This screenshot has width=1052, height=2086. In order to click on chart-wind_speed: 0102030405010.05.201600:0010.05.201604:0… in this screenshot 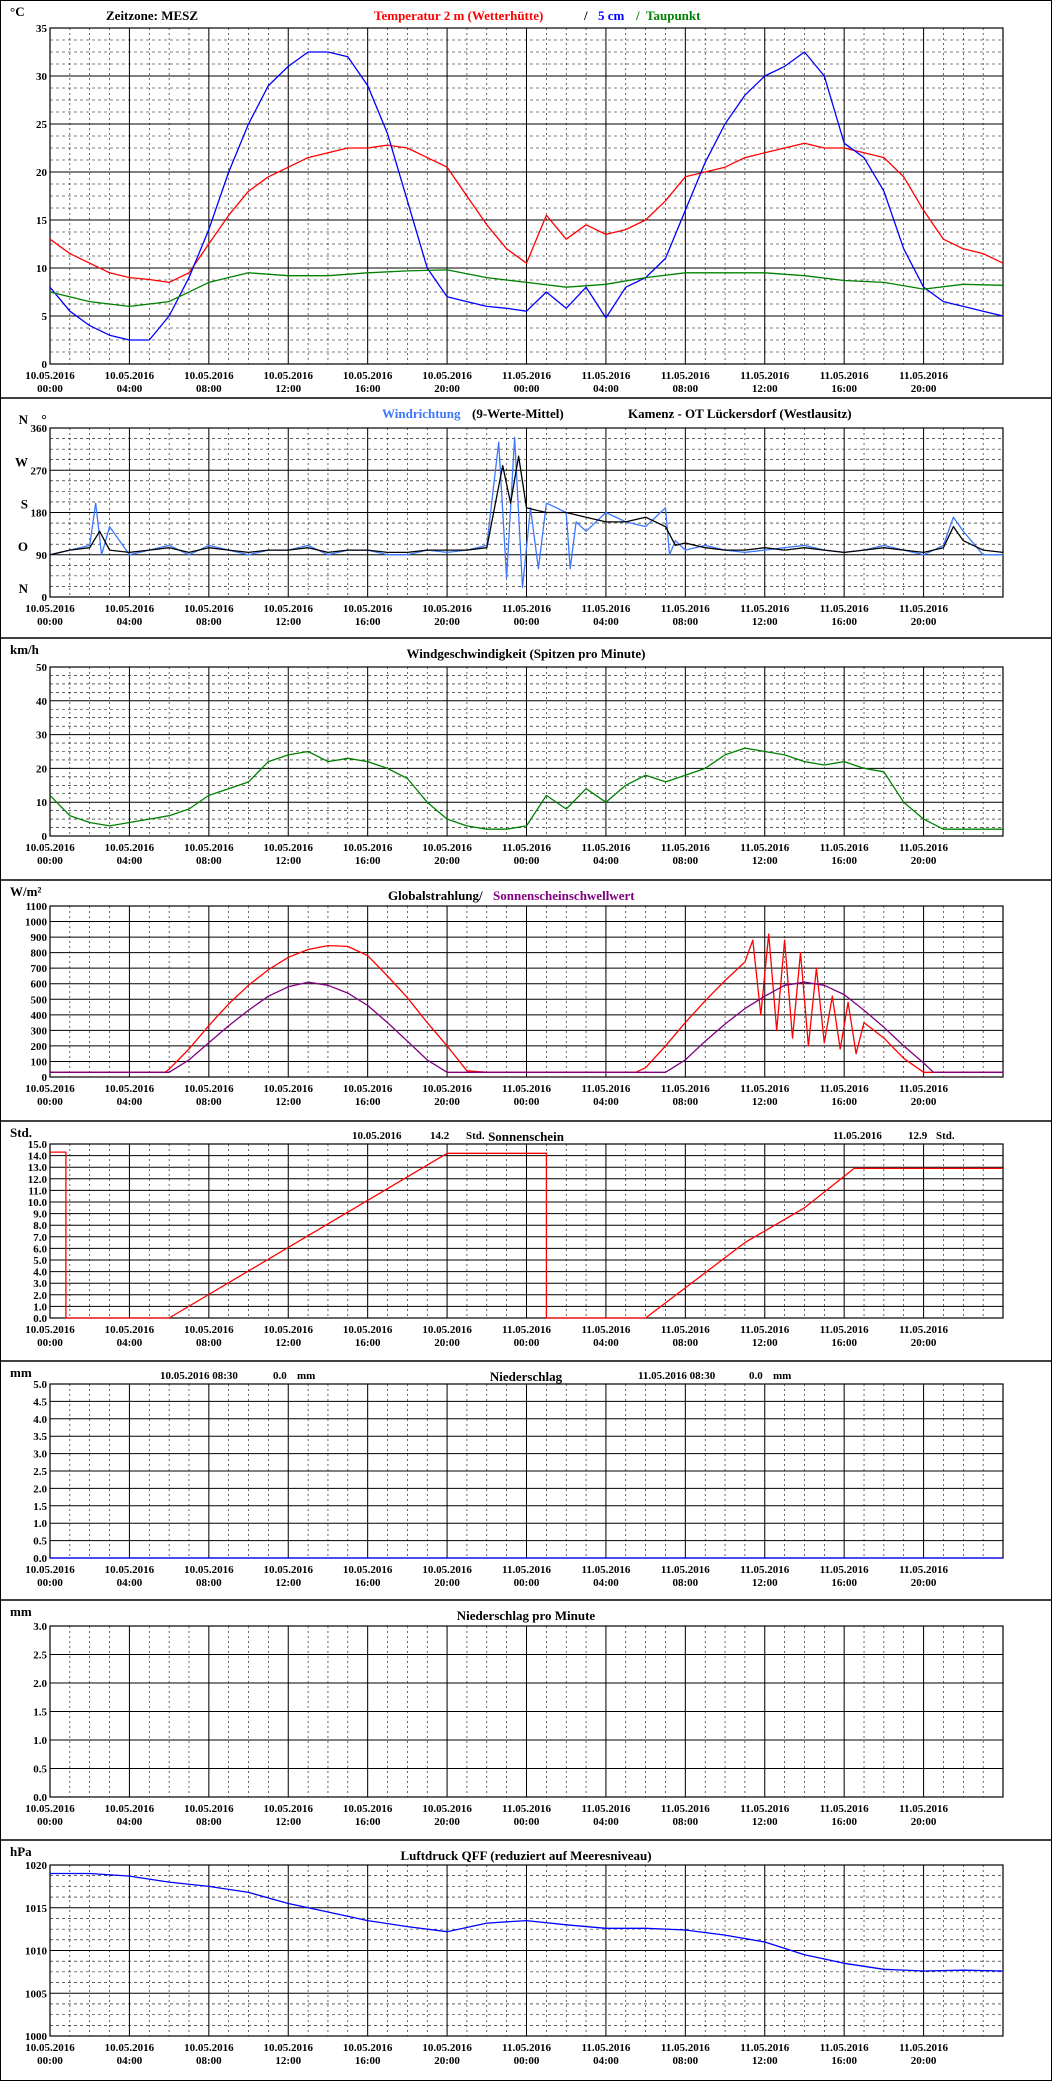, I will do `click(526, 752)`.